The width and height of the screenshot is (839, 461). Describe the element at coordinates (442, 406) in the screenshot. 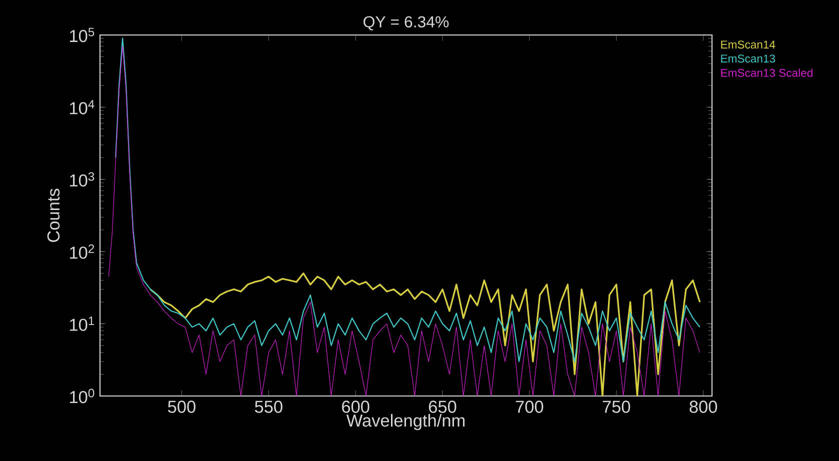

I see `x-tick-label: 650` at that location.